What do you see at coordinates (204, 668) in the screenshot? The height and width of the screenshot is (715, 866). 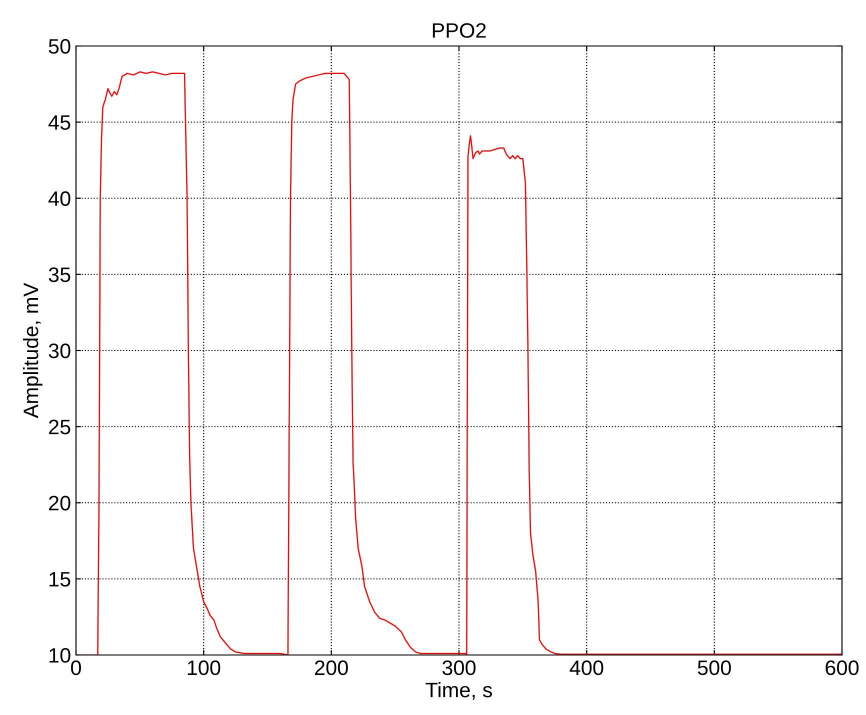 I see `x-tick-label: 100` at bounding box center [204, 668].